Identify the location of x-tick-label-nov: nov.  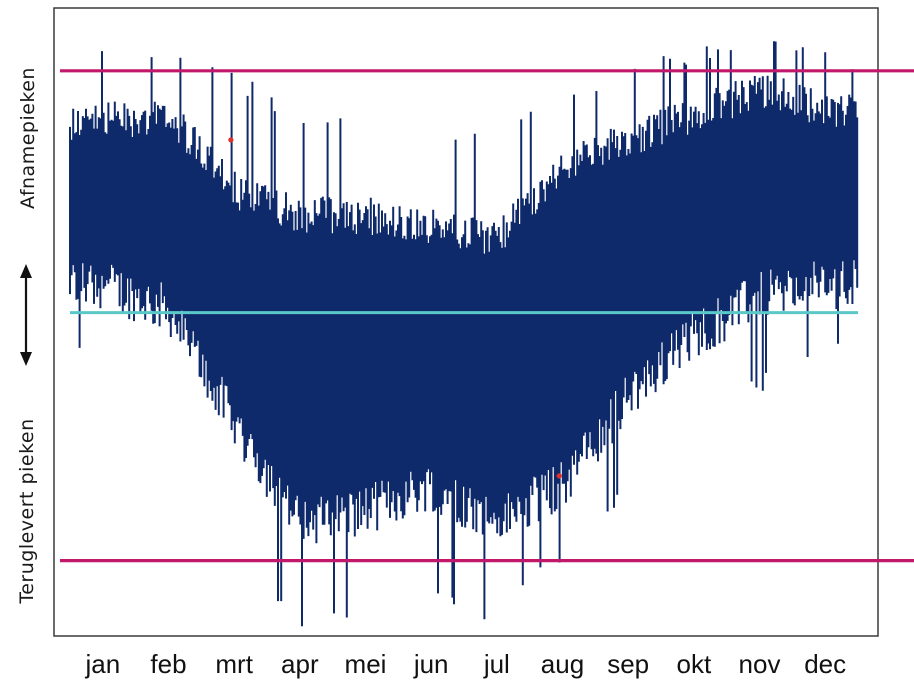
(760, 664).